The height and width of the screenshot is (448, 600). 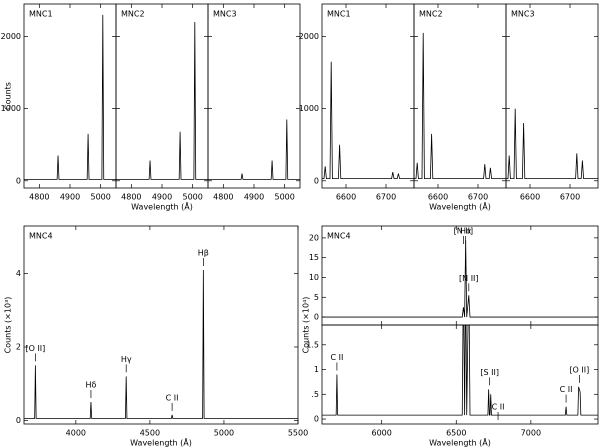 I want to click on x-tick-label: 4000, so click(x=76, y=433).